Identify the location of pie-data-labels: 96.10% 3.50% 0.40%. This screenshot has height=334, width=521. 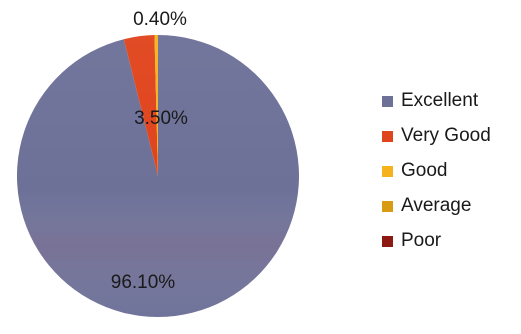
(149, 151).